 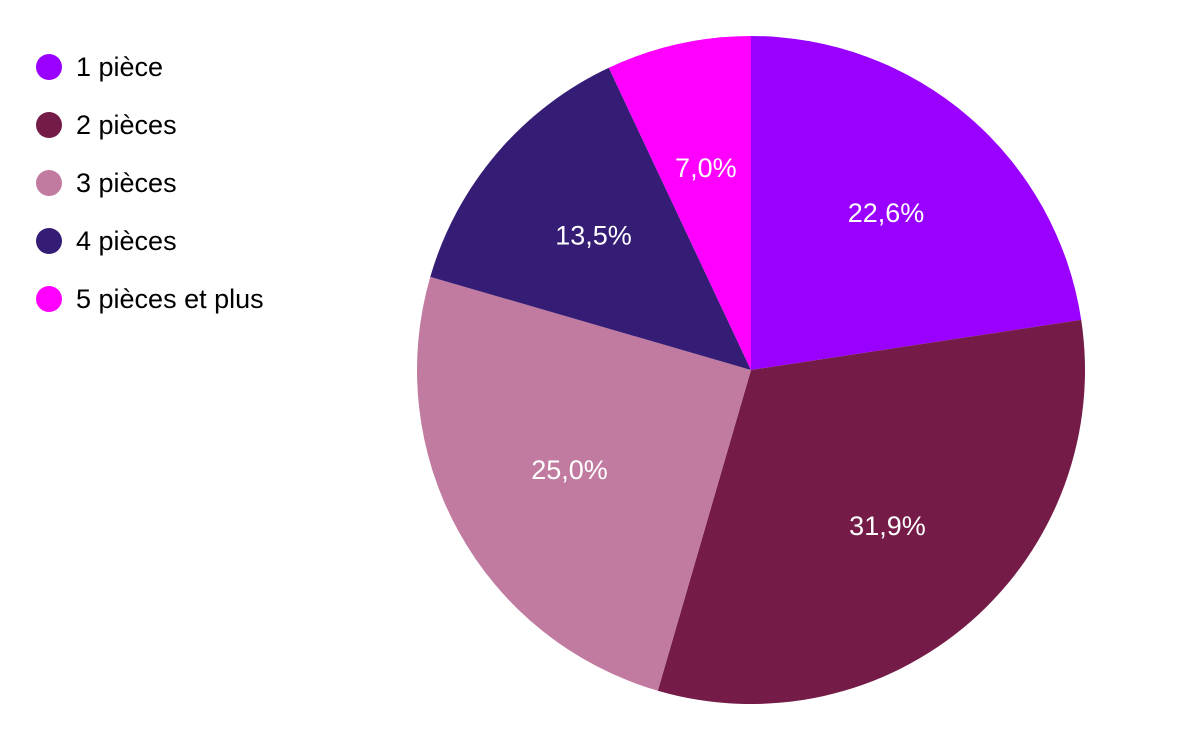 I want to click on legend-item-4-pieces: 4 pièces, so click(x=150, y=241).